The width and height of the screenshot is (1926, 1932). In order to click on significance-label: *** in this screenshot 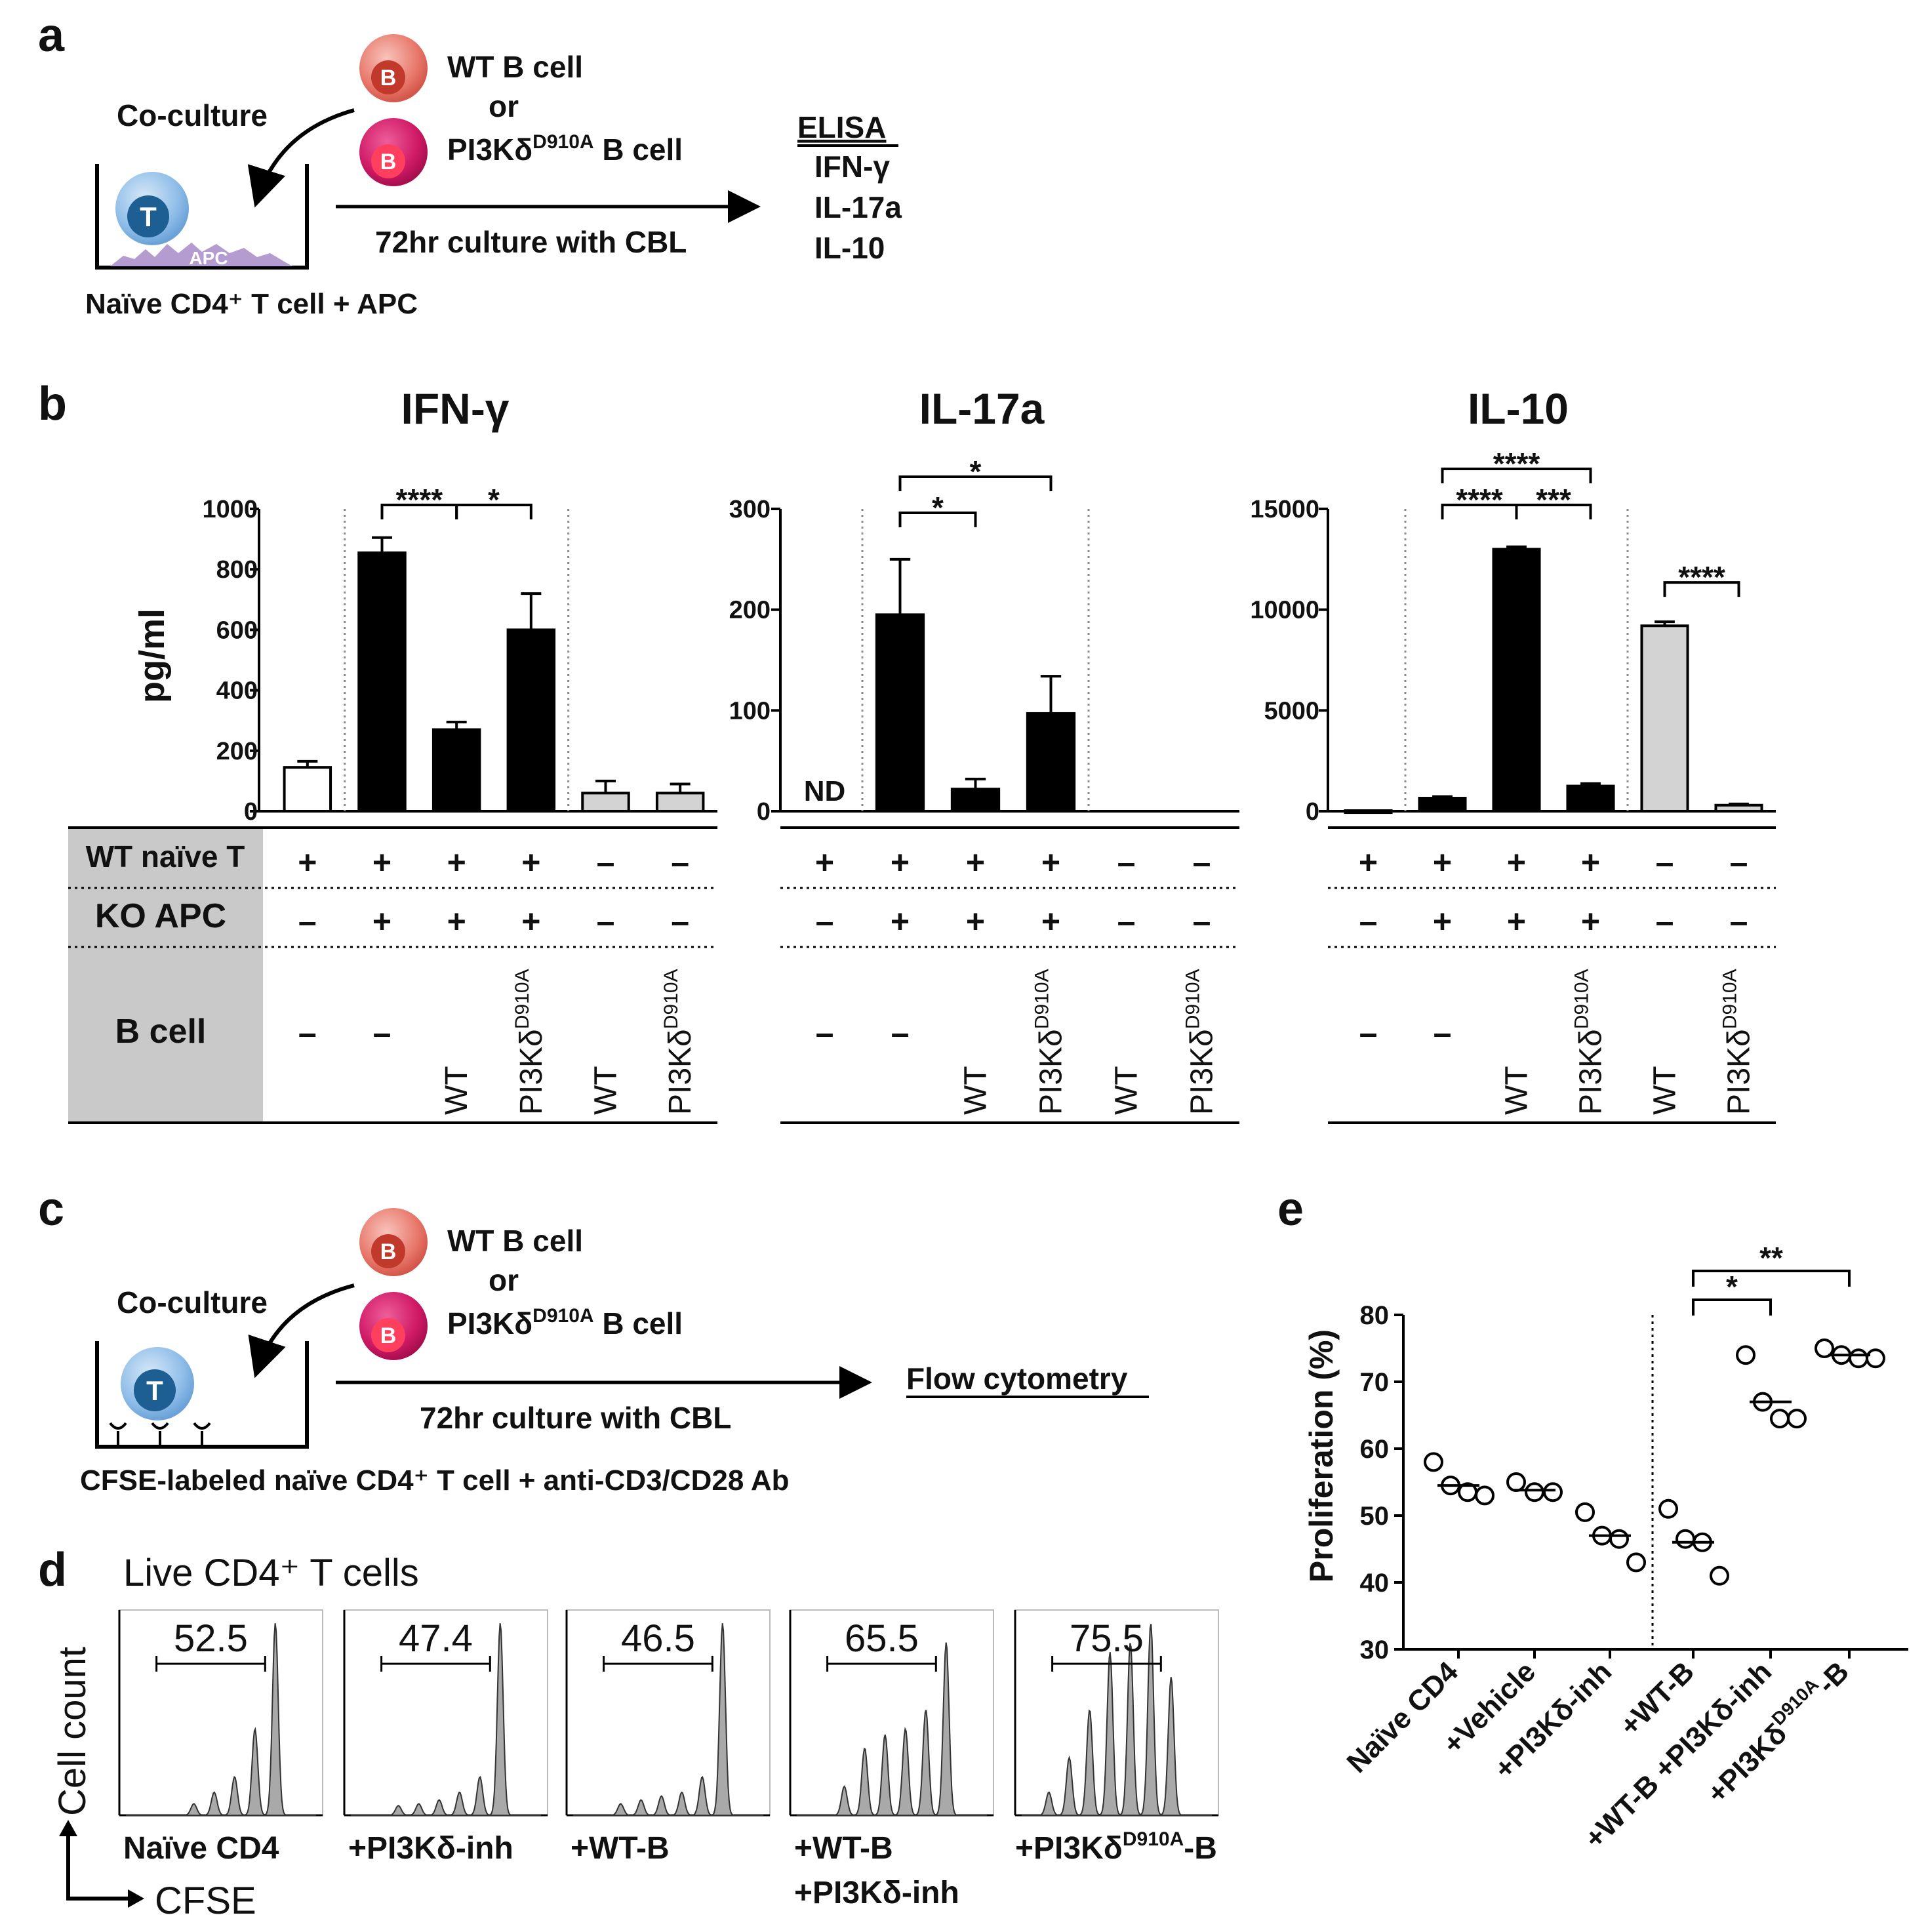, I will do `click(1553, 500)`.